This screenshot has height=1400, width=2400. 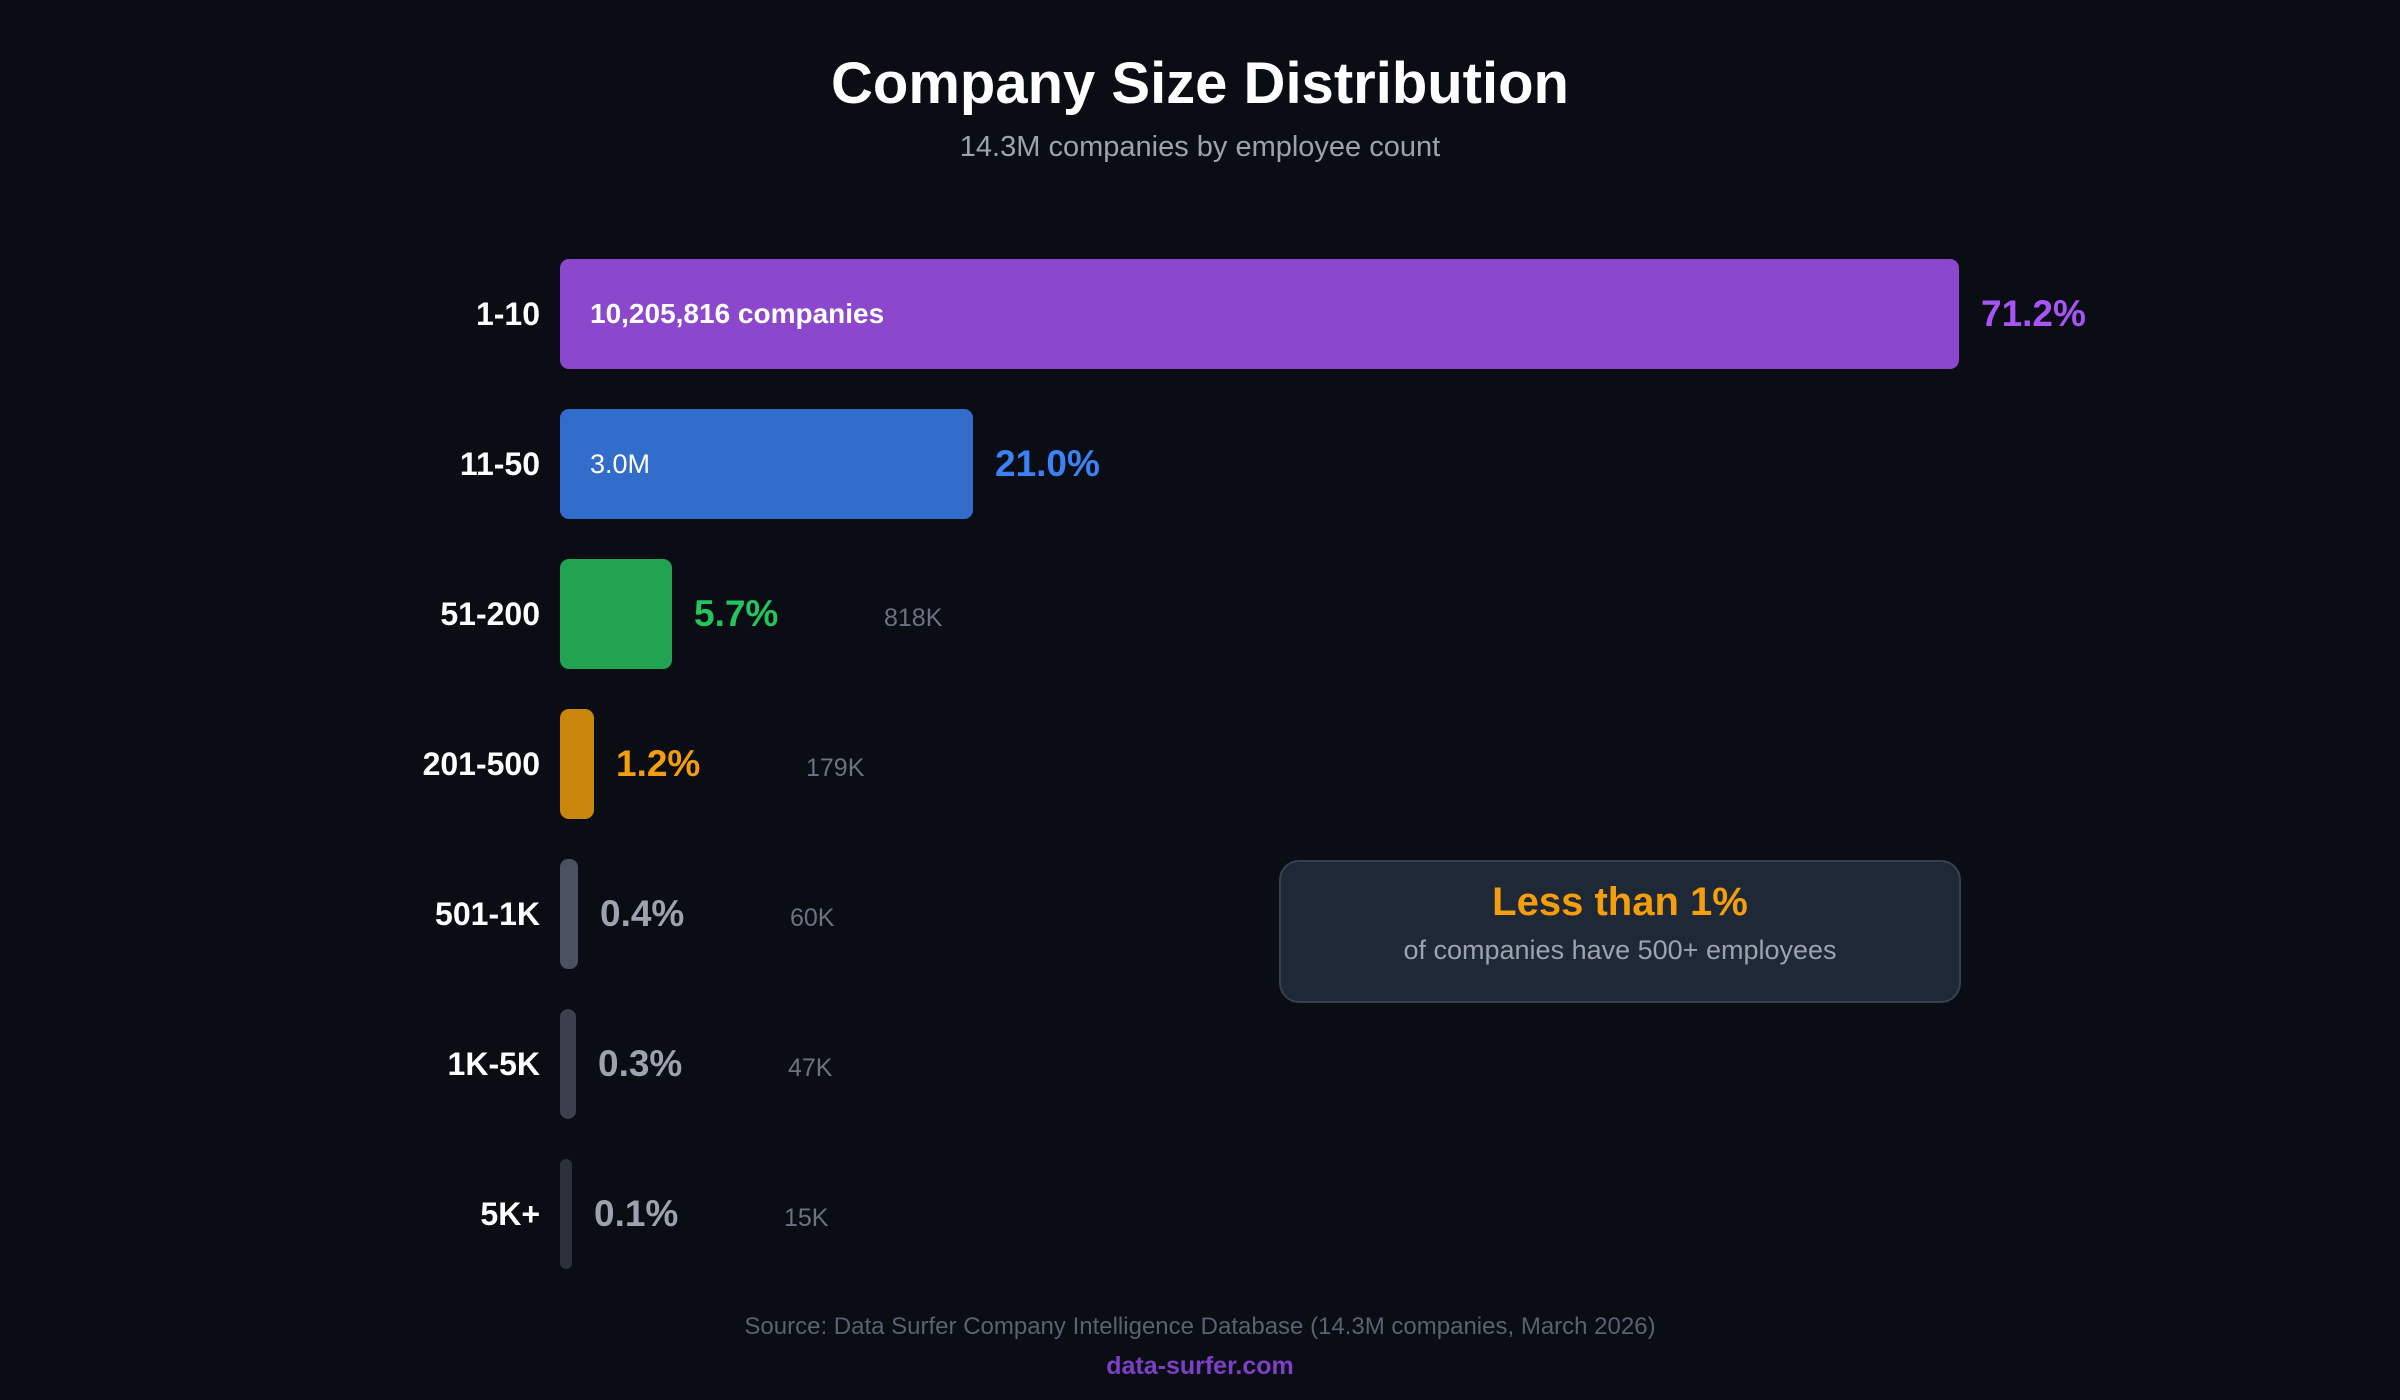 I want to click on bar: 3.0M, so click(x=766, y=464).